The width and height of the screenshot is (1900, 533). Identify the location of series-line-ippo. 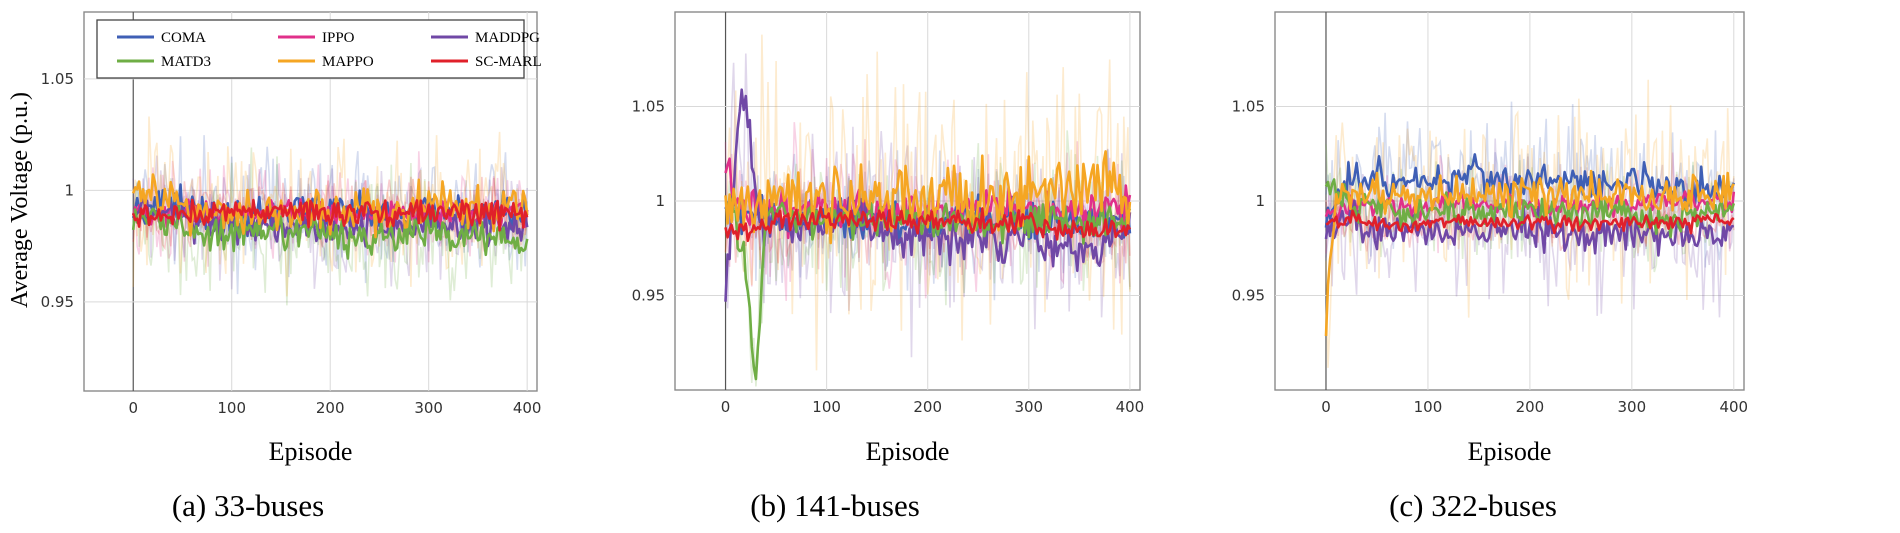
(1530, 205).